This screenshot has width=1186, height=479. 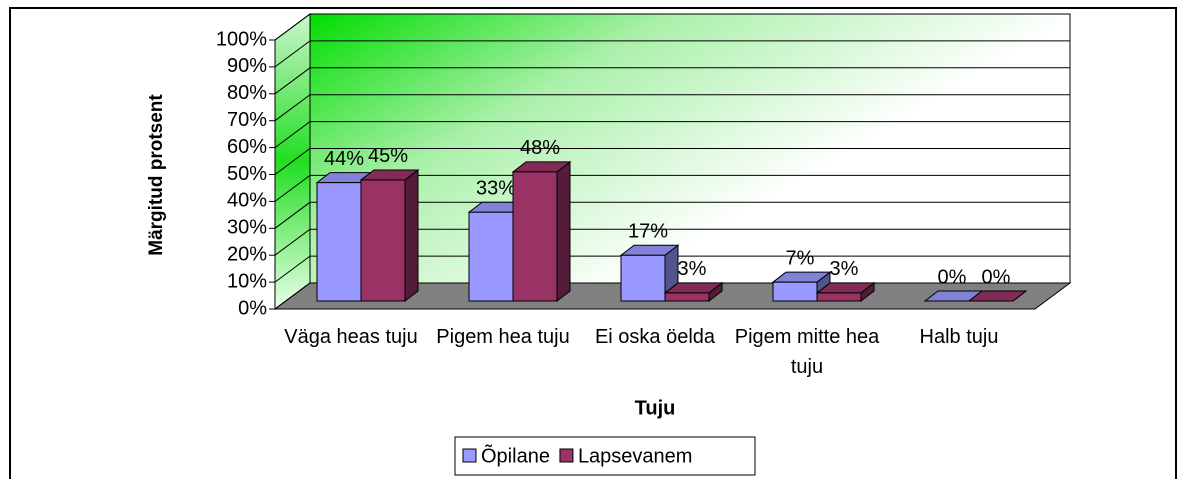 I want to click on y-tick-label: 70%, so click(x=247, y=120).